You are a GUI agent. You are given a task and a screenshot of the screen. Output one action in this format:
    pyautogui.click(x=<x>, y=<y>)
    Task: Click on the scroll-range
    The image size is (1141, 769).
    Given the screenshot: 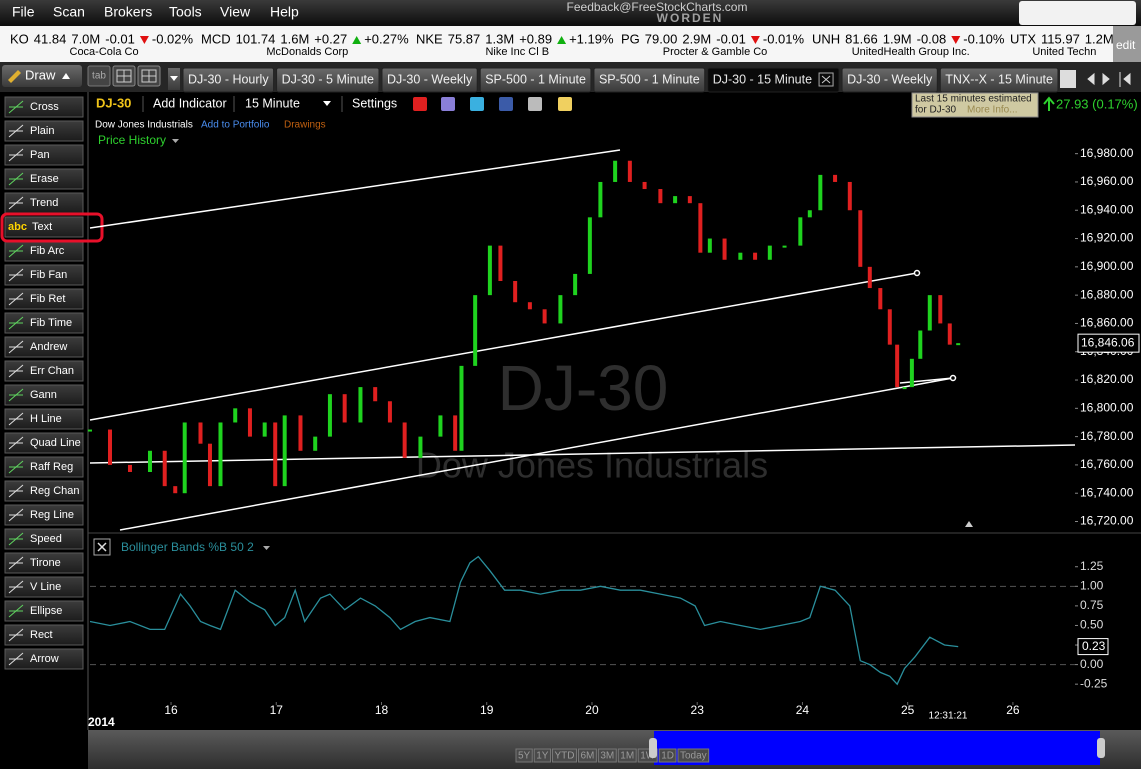 What is the action you would take?
    pyautogui.click(x=877, y=748)
    